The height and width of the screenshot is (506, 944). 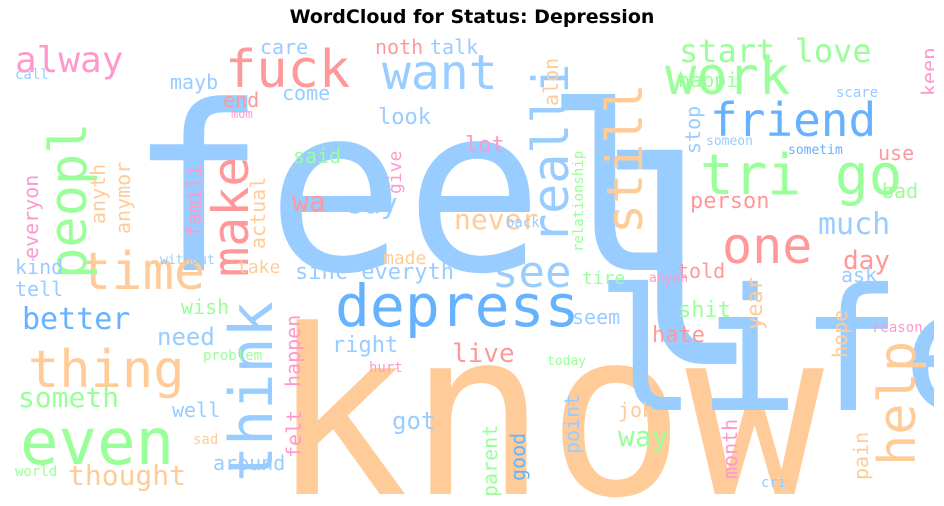 I want to click on word-tri-go: tri go, so click(x=801, y=175).